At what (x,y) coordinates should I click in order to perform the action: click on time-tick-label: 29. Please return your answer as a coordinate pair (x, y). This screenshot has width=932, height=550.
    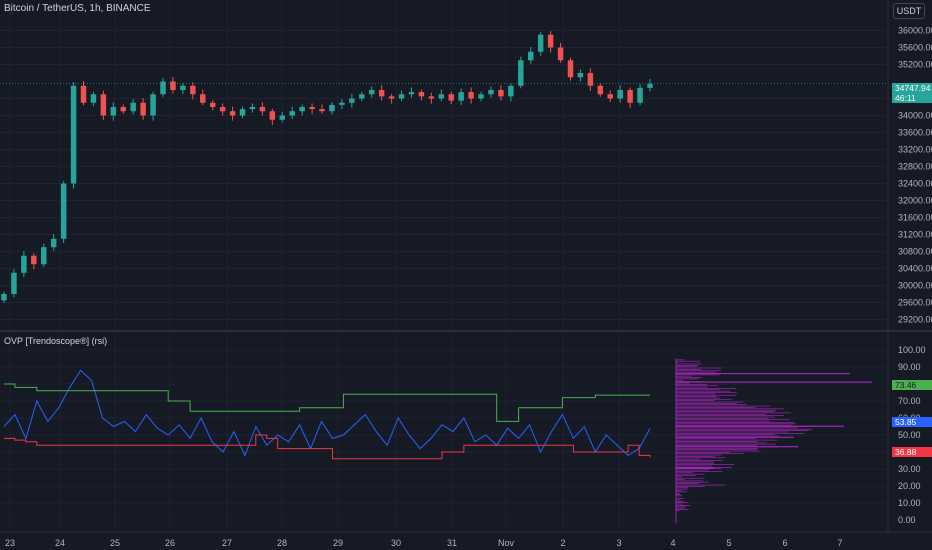
    Looking at the image, I should click on (338, 543).